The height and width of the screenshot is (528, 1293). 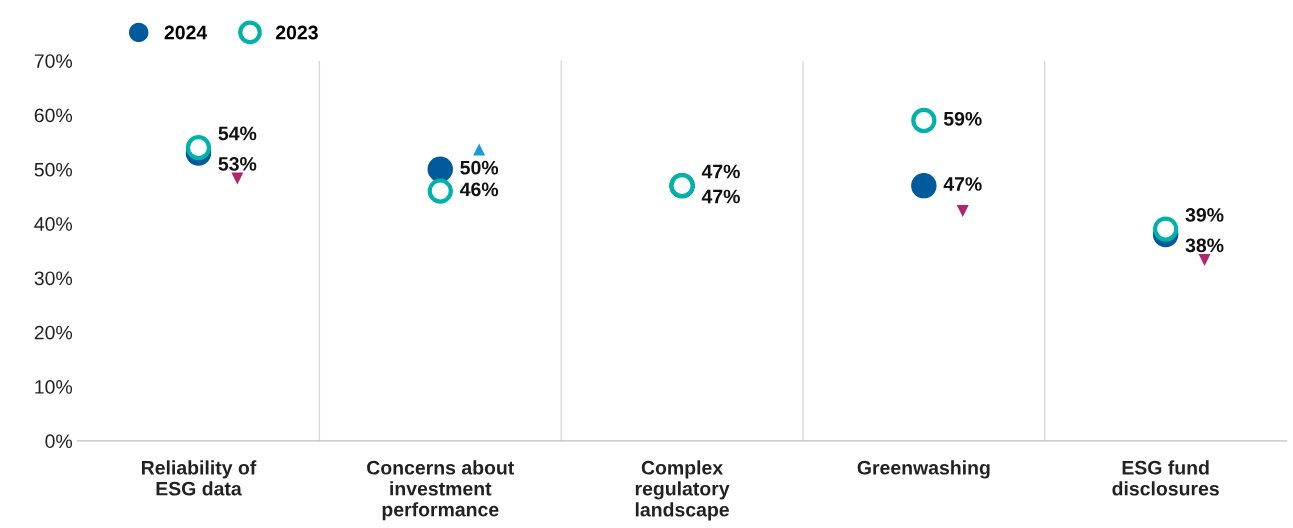 I want to click on x-tick-label: Complex regulatory landscape, so click(x=682, y=490).